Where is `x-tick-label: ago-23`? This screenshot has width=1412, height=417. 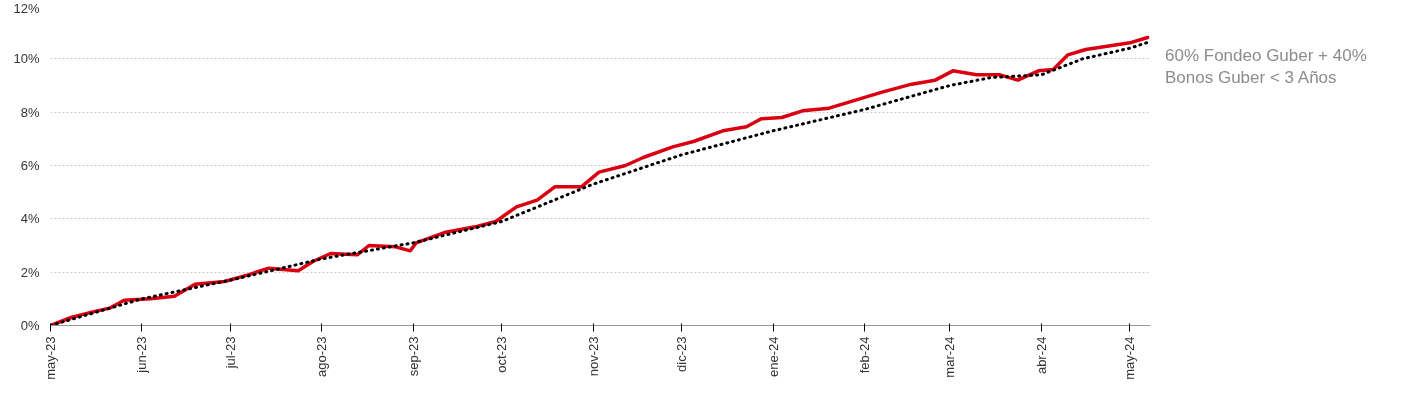
x-tick-label: ago-23 is located at coordinates (322, 356).